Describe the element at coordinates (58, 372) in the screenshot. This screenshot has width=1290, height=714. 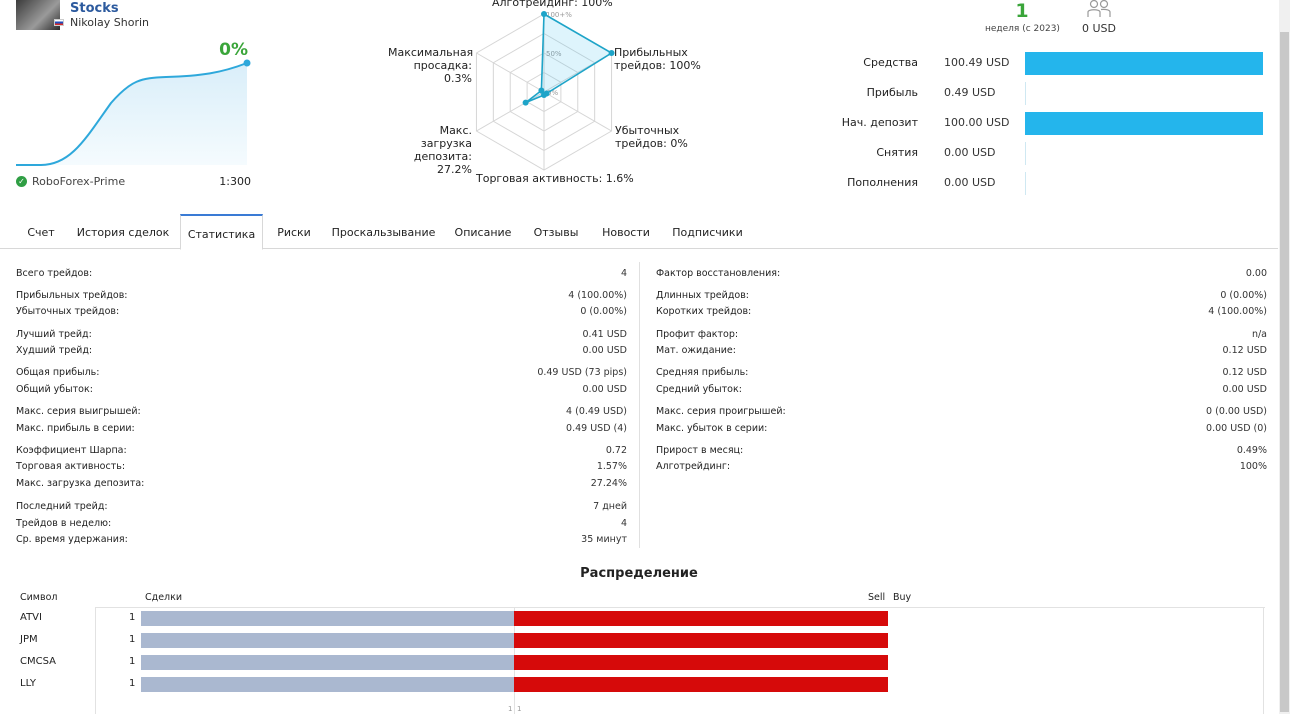
I see `stat-label: Общая прибыль:` at that location.